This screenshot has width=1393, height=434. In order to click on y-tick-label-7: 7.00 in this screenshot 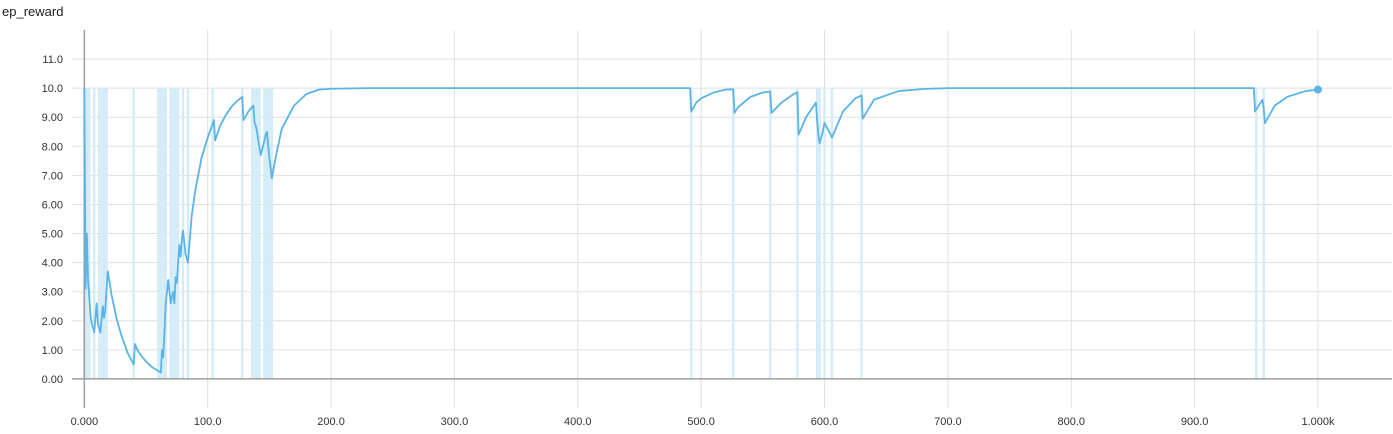, I will do `click(52, 176)`.